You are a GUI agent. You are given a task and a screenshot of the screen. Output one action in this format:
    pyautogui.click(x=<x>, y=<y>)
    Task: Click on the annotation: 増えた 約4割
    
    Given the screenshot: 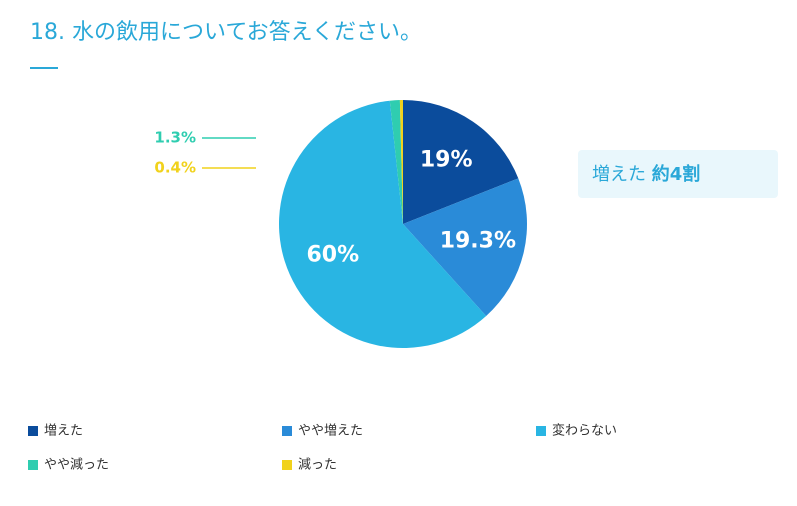 What is the action you would take?
    pyautogui.click(x=646, y=174)
    